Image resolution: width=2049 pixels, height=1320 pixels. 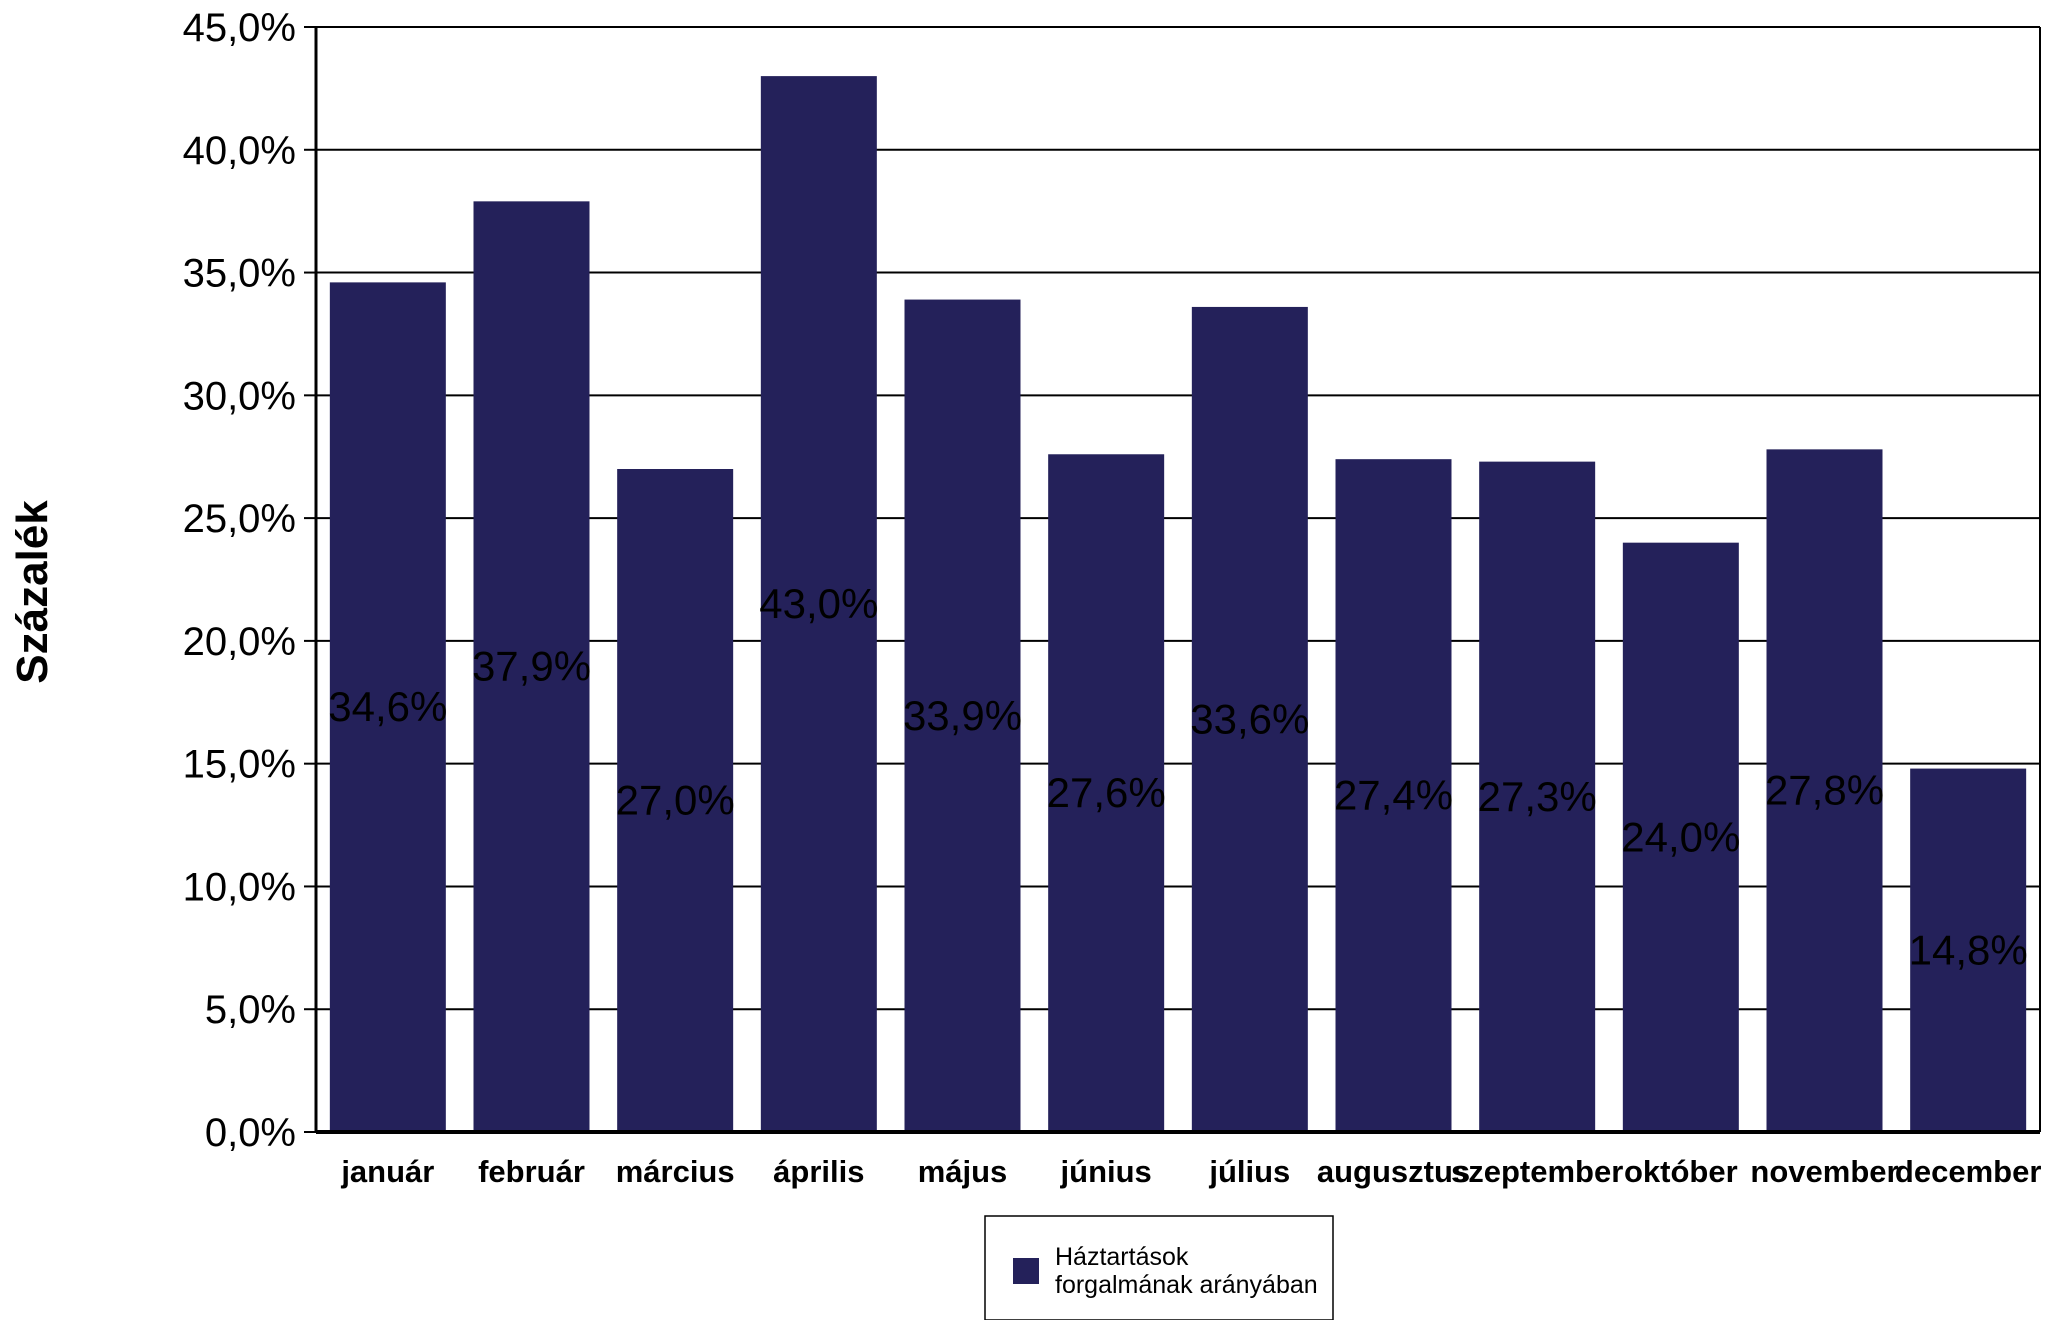 I want to click on data-label: 34,6%, so click(x=387, y=706).